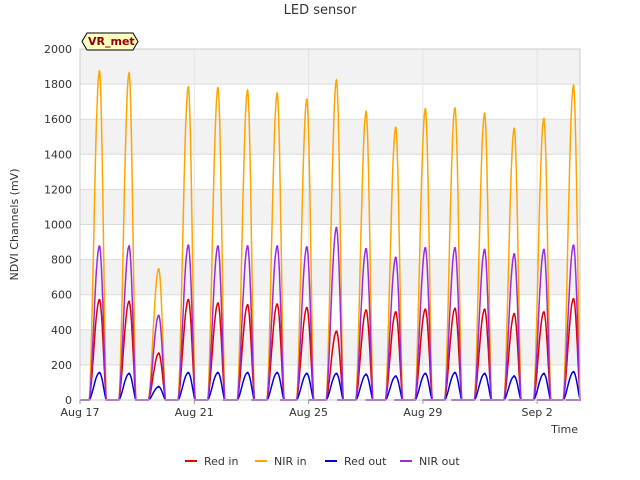 The image size is (640, 480). I want to click on legend-label-red_out: Red out, so click(365, 461).